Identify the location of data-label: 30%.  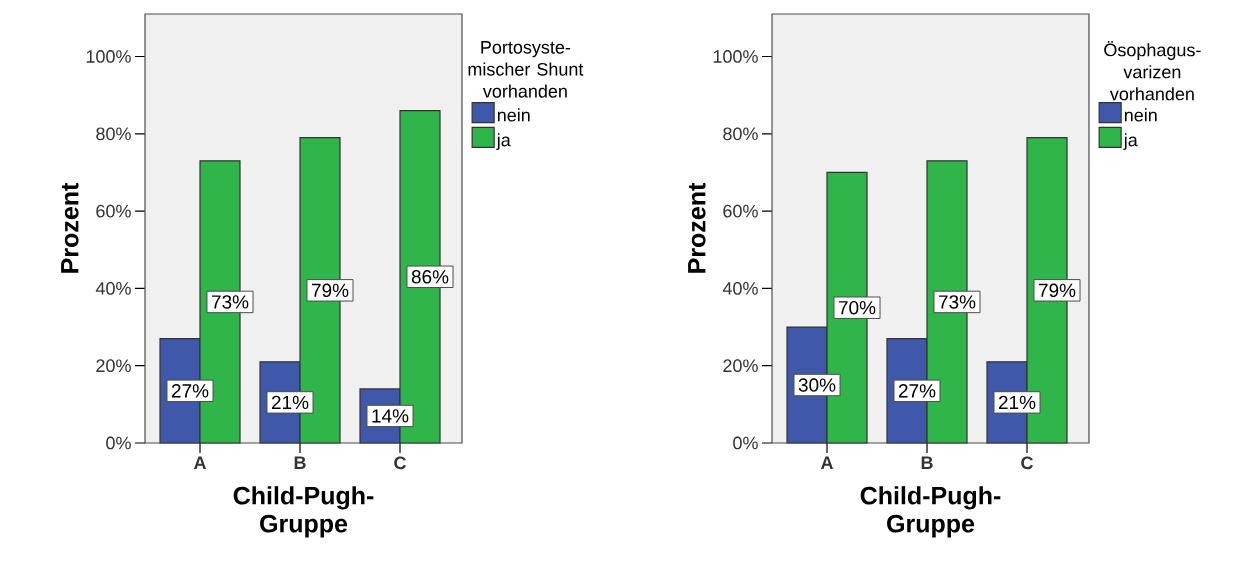
(817, 385).